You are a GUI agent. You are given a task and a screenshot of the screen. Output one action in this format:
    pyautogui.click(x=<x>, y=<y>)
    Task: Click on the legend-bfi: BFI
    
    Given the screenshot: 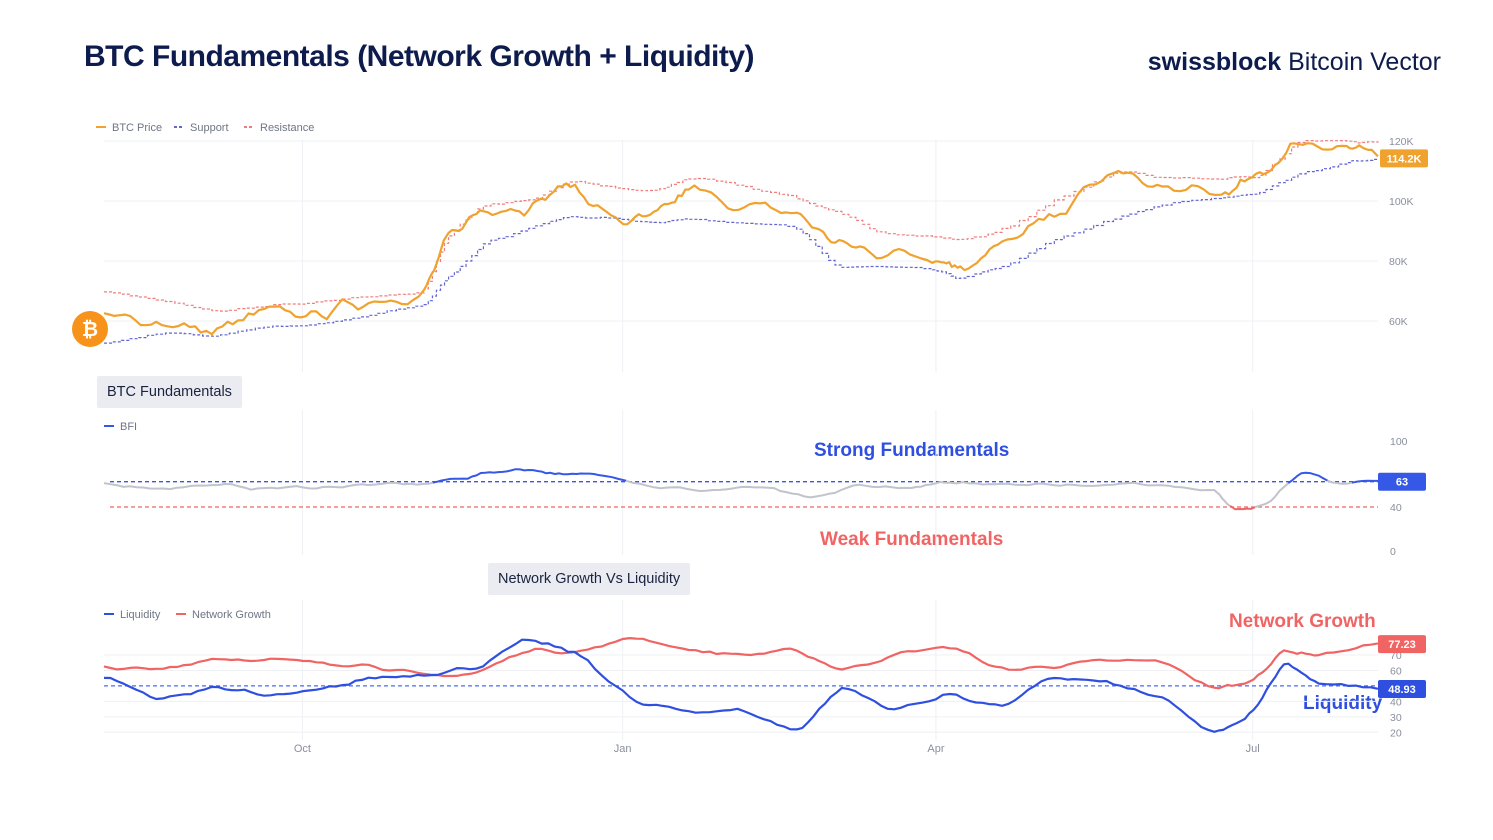 What is the action you would take?
    pyautogui.click(x=128, y=427)
    